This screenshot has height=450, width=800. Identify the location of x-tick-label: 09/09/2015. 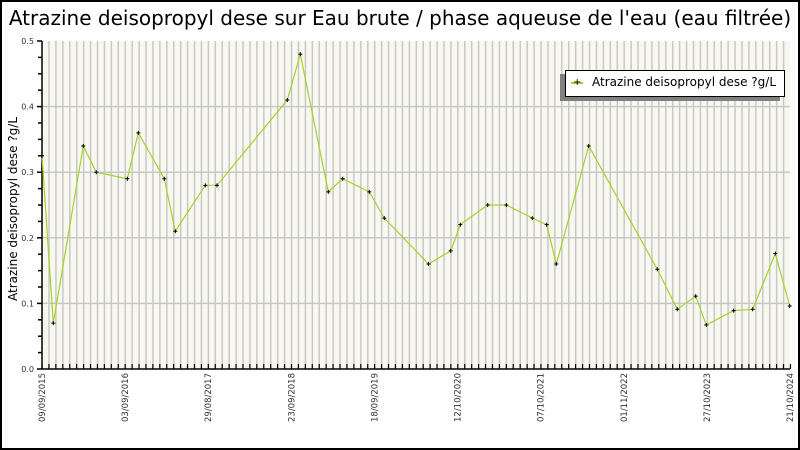
(43, 397).